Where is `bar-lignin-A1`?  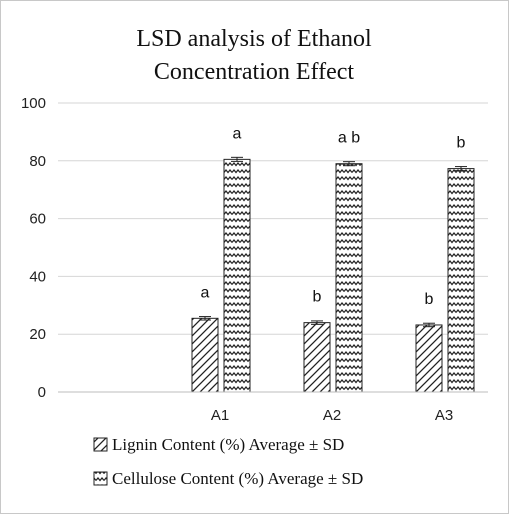
bar-lignin-A1 is located at coordinates (205, 355).